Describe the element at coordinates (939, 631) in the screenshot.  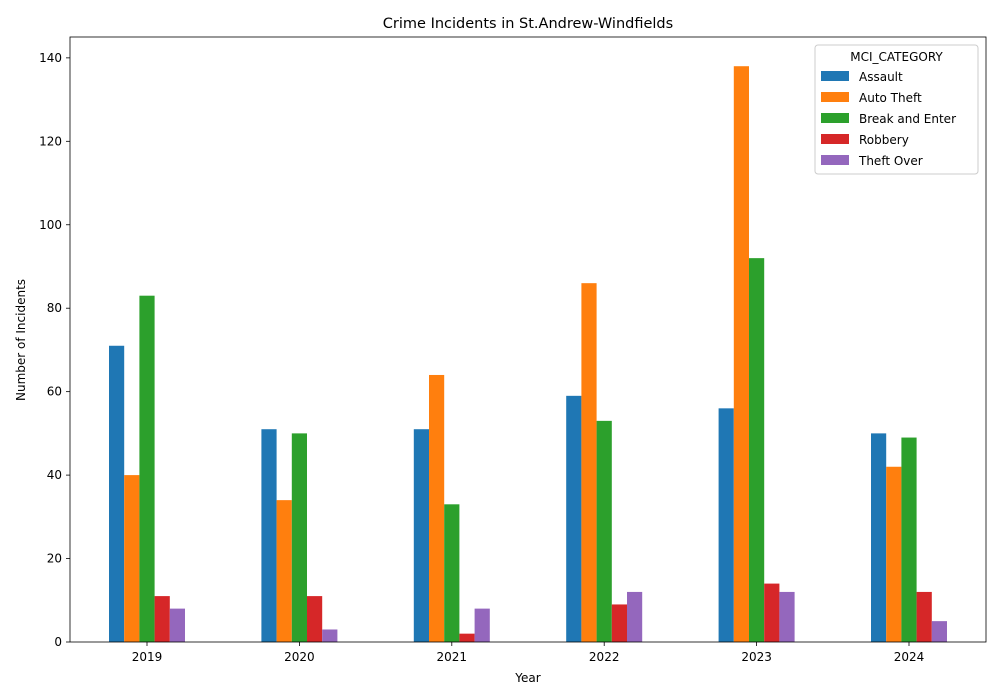
I see `bar-theft-over-2024` at that location.